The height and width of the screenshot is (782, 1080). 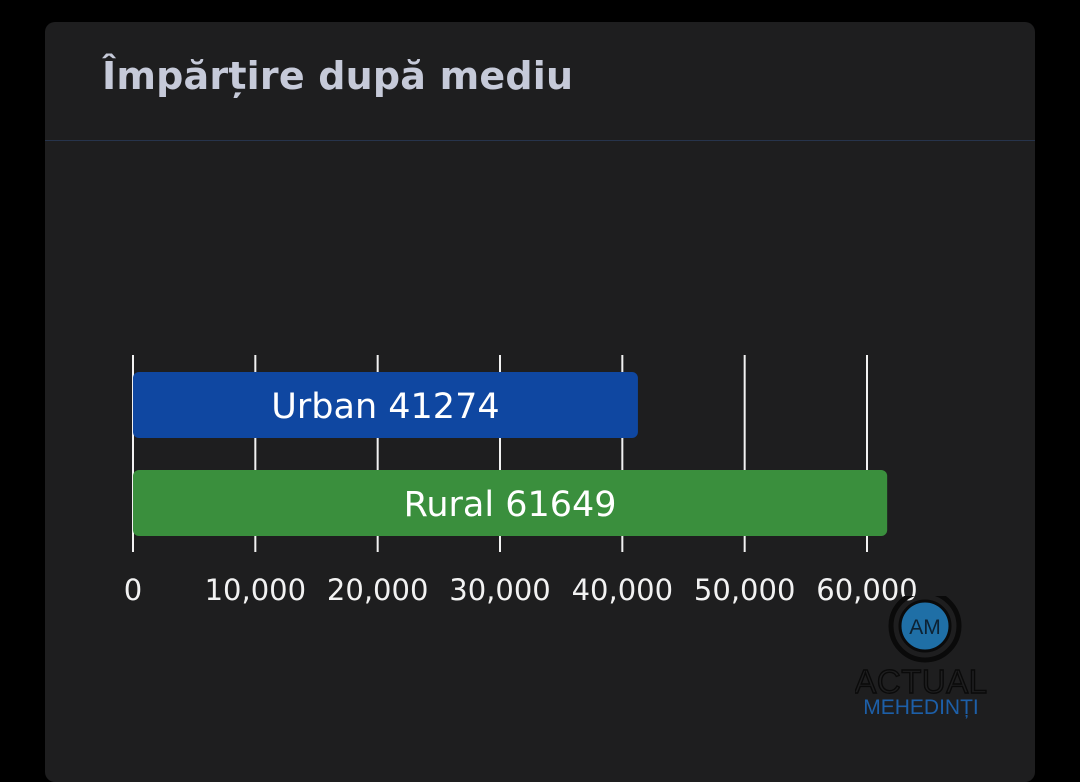 I want to click on actual-mehedinti-logo: AM ACTUAL MEHEDINȚI, so click(x=921, y=657).